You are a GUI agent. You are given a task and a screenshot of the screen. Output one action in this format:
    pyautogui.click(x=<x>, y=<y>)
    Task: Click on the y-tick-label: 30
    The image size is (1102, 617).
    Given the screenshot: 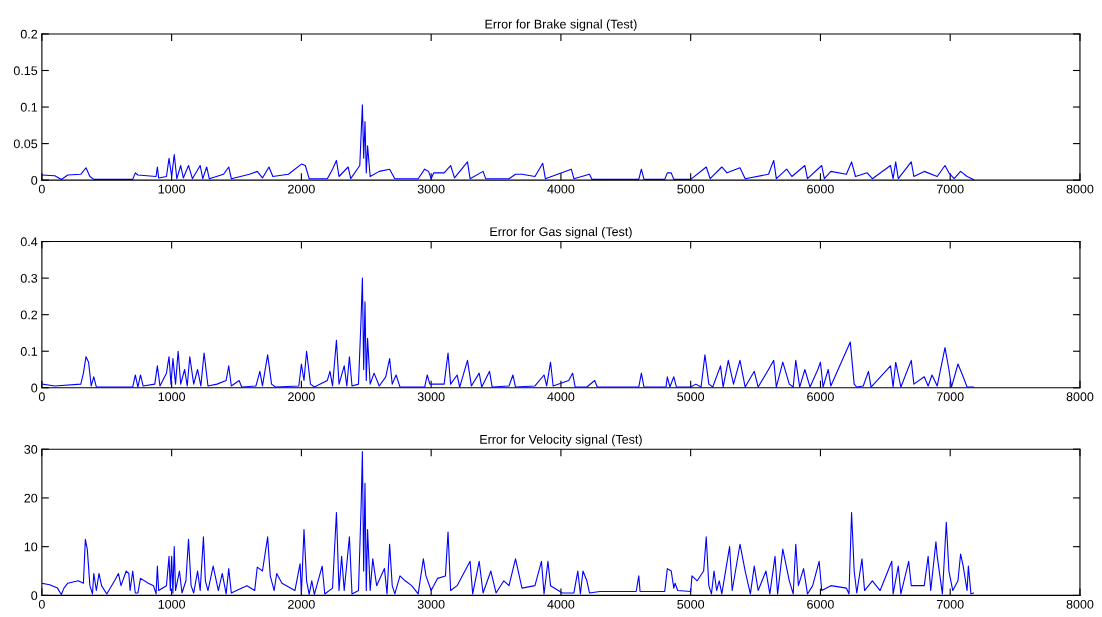 What is the action you would take?
    pyautogui.click(x=31, y=449)
    